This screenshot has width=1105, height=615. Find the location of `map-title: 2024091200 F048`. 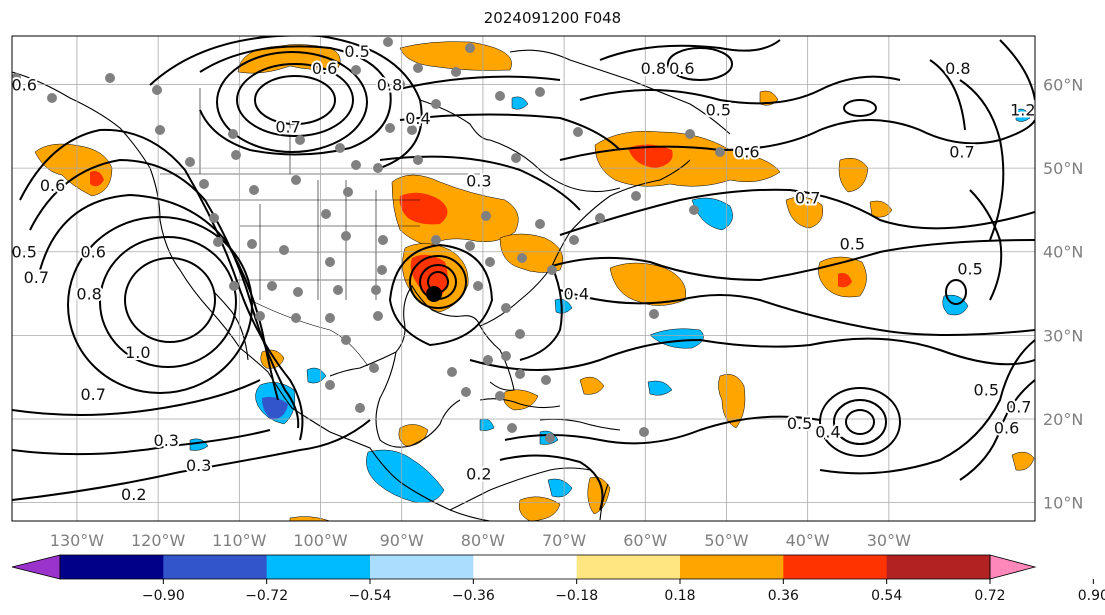

map-title: 2024091200 F048 is located at coordinates (552, 18).